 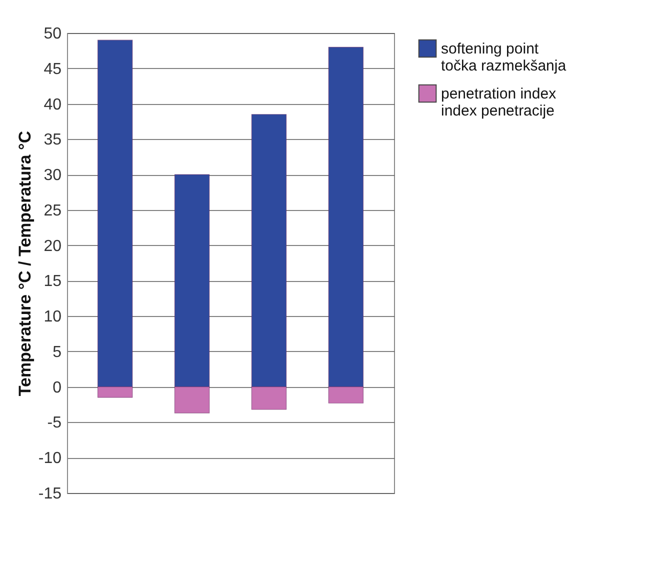 What do you see at coordinates (53, 246) in the screenshot?
I see `y-tick-label: 20` at bounding box center [53, 246].